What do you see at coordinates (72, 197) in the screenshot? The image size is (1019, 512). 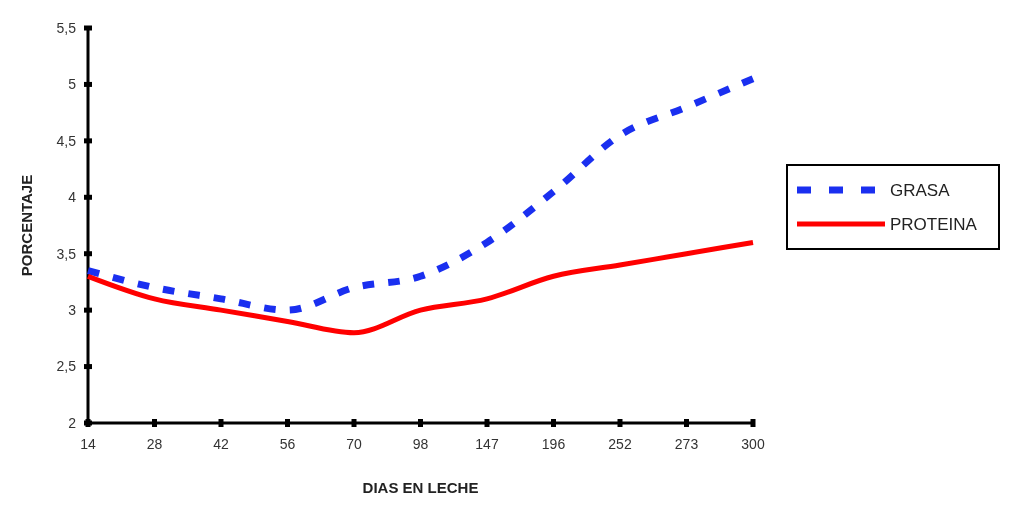 I see `y-tick-label: 4` at bounding box center [72, 197].